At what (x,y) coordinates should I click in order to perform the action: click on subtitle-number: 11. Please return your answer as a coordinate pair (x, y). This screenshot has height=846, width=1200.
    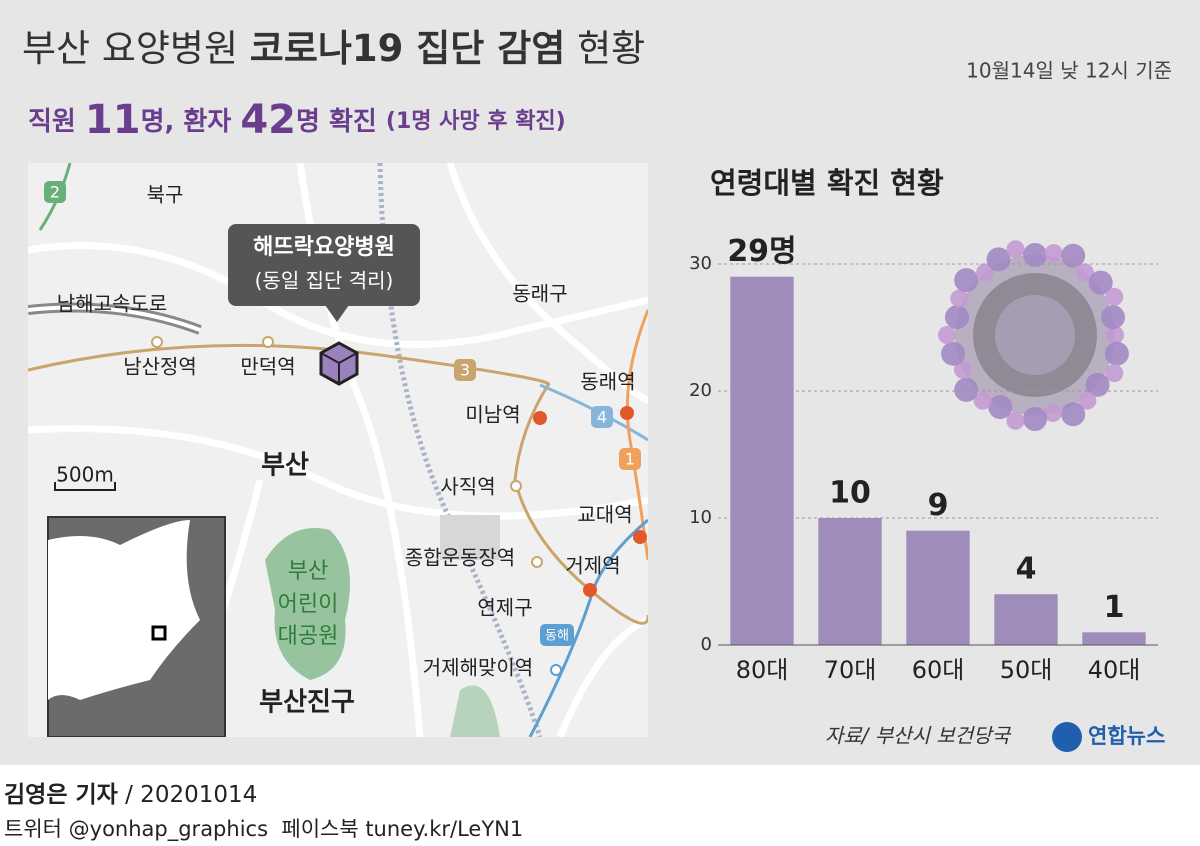
    Looking at the image, I should click on (113, 120).